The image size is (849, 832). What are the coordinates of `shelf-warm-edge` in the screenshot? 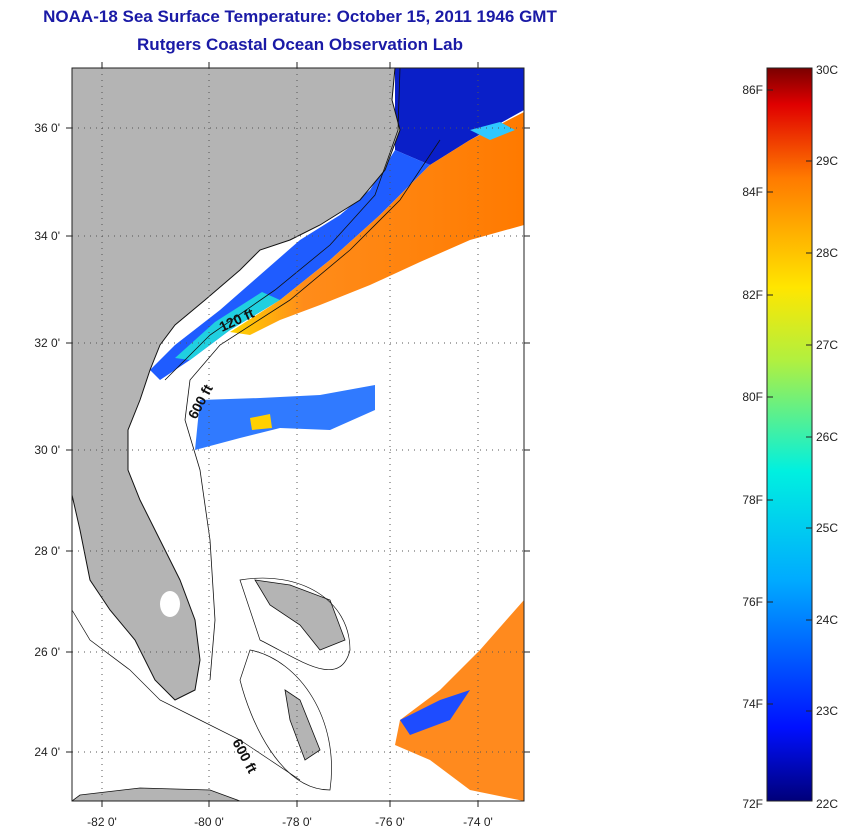 It's located at (227, 326).